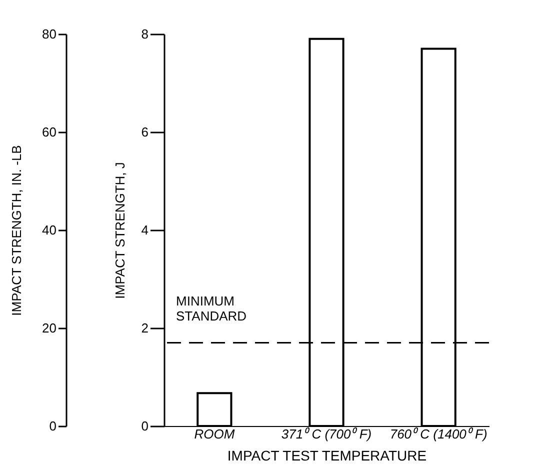 The width and height of the screenshot is (550, 469). I want to click on x-tick-label: 760⁰ C (1400⁰ F), so click(439, 434).